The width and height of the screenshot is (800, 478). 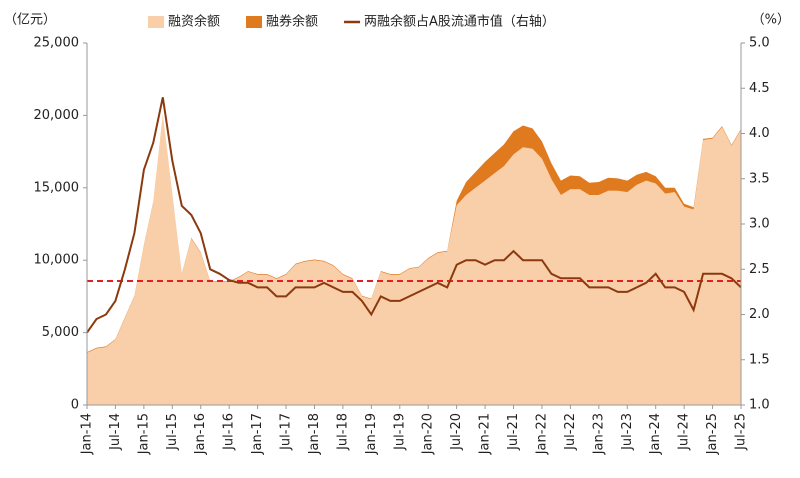 I want to click on x-tick-label: Jul-16, so click(x=229, y=432).